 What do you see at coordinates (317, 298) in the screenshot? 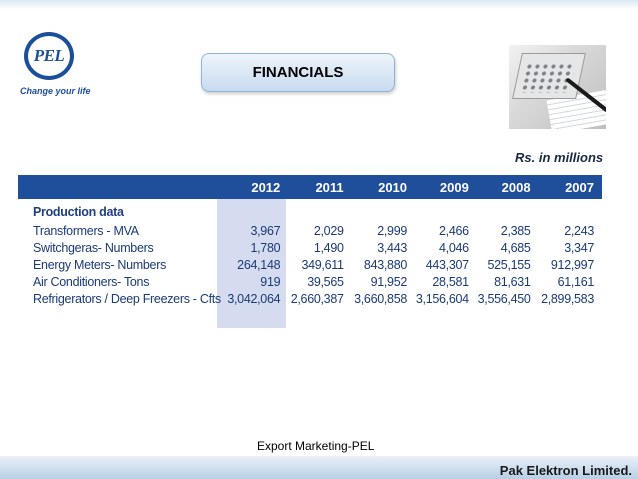
I see `table-cell: 2,660,387` at bounding box center [317, 298].